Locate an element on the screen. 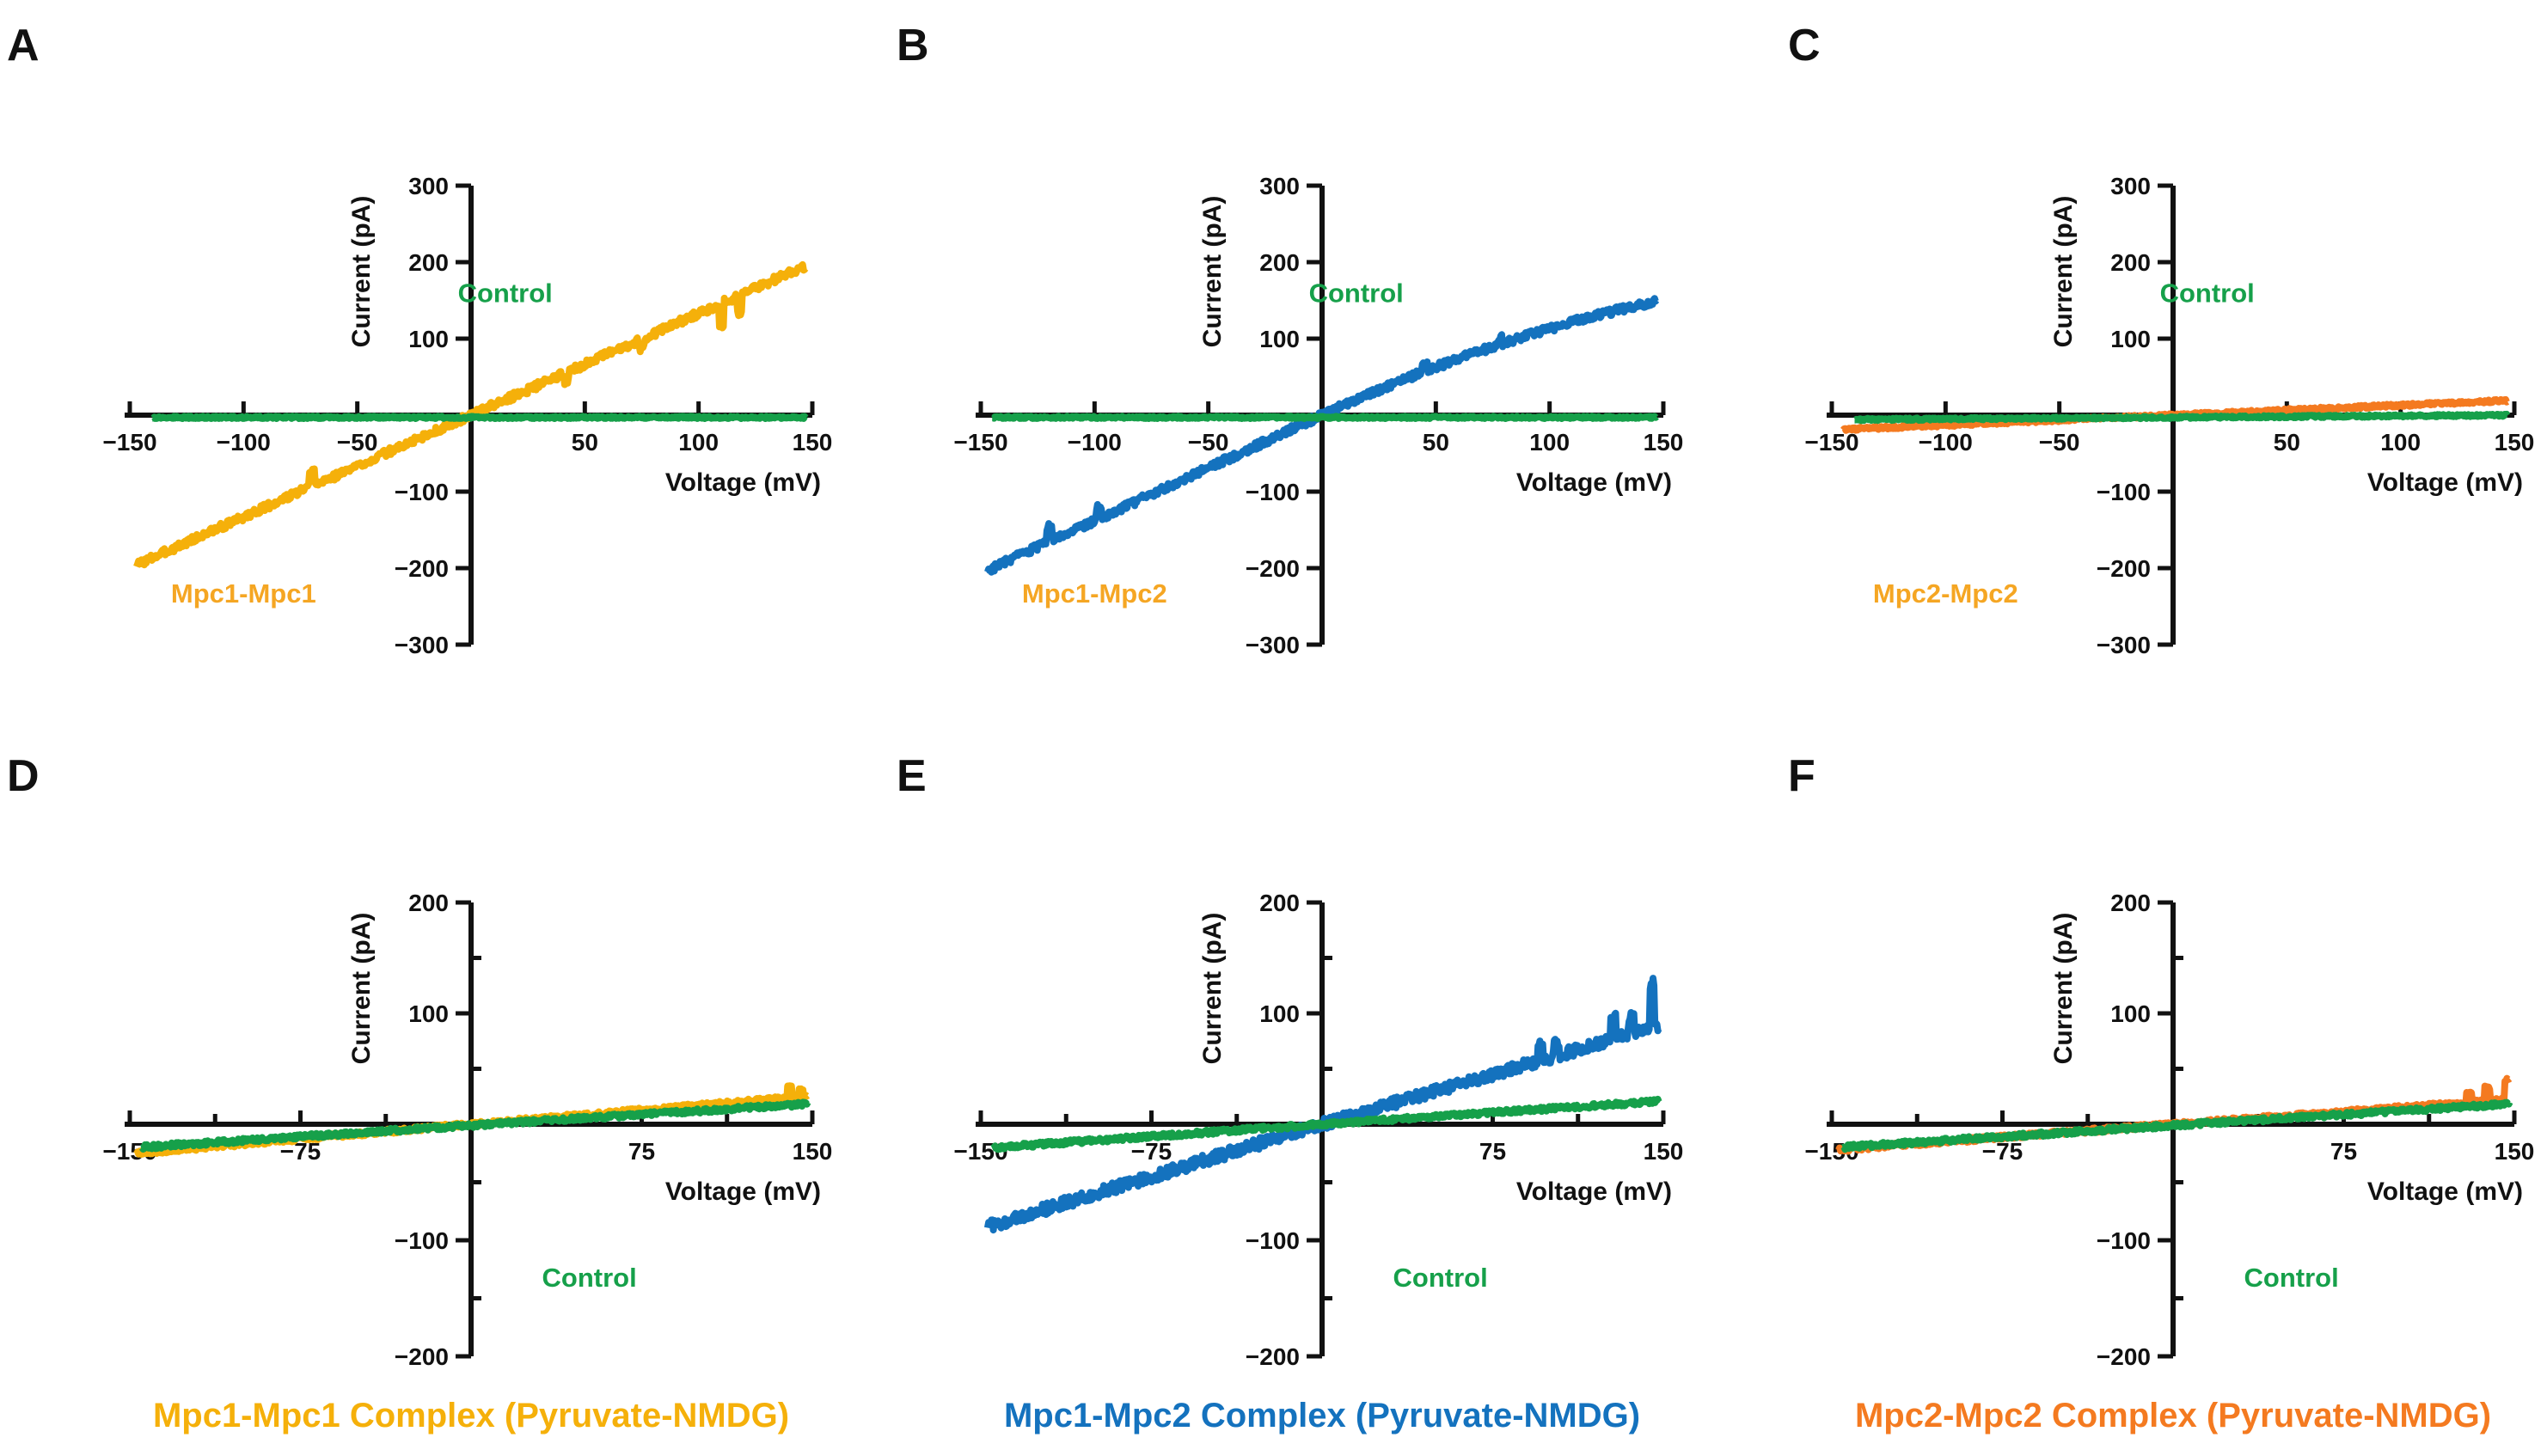  panel-letter: C is located at coordinates (1804, 46).